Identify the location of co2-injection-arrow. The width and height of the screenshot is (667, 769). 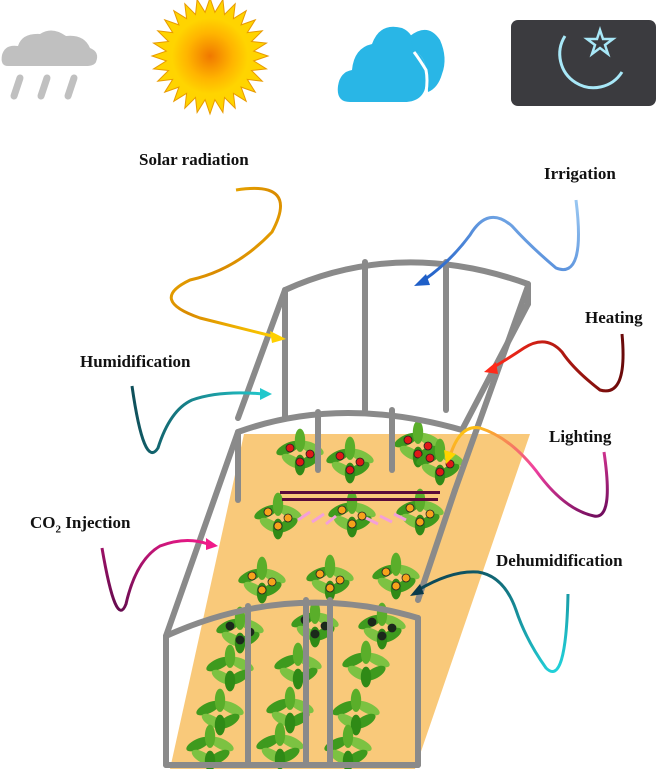
(159, 575).